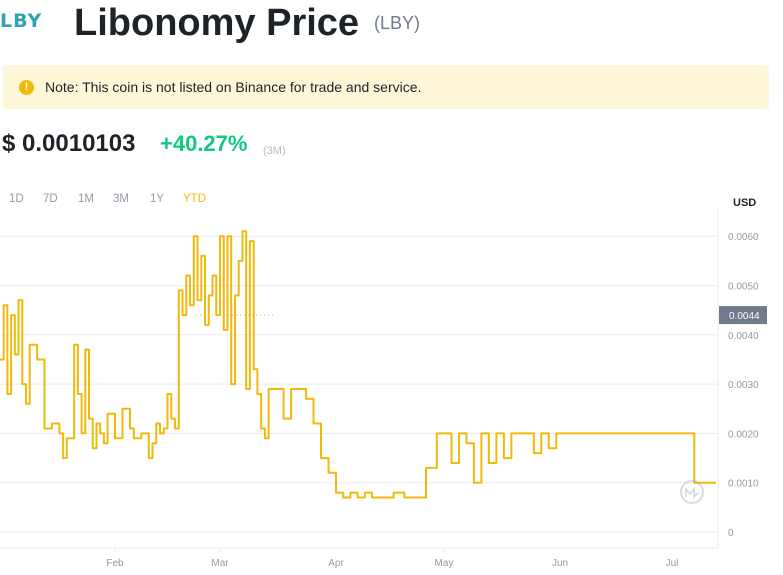  I want to click on y-tick-label: 0.0050, so click(743, 287).